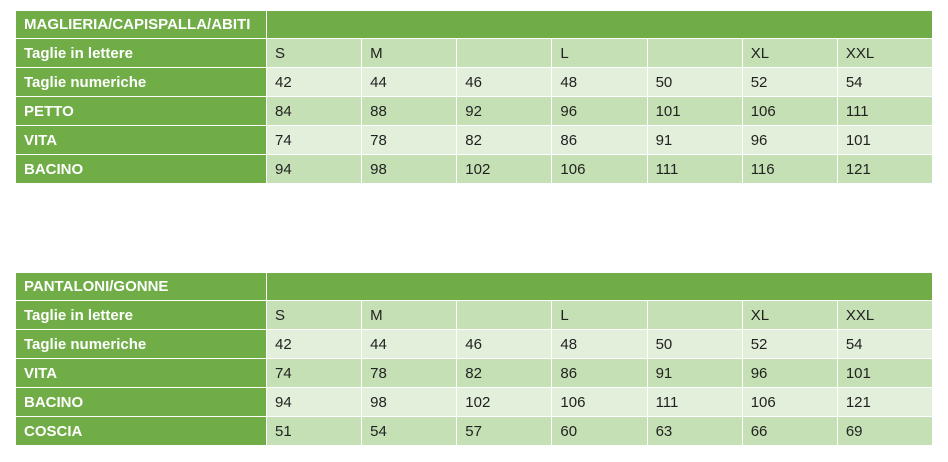  Describe the element at coordinates (141, 286) in the screenshot. I see `table-title: PANTALONI/GONNE` at that location.